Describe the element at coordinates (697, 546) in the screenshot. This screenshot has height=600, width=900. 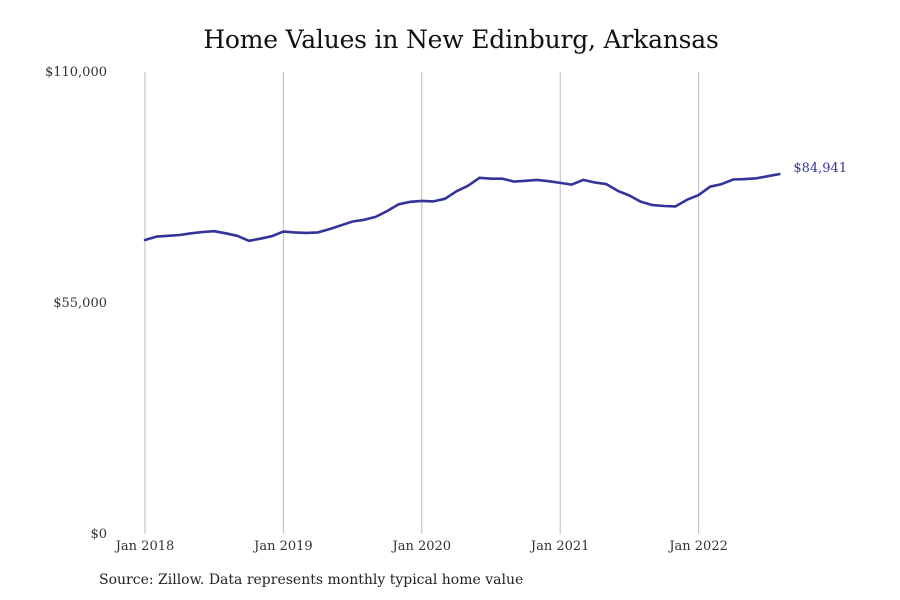
I see `x-tick-label: Jan 2022` at that location.